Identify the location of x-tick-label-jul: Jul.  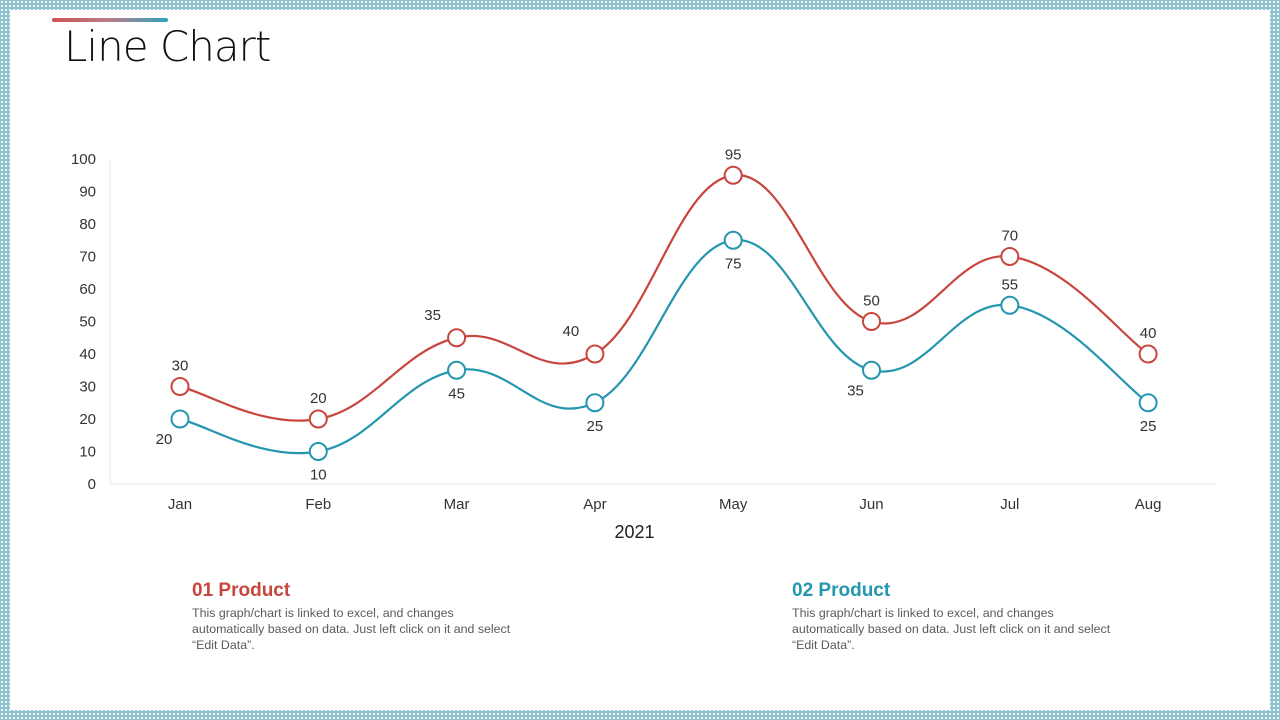
(1009, 504).